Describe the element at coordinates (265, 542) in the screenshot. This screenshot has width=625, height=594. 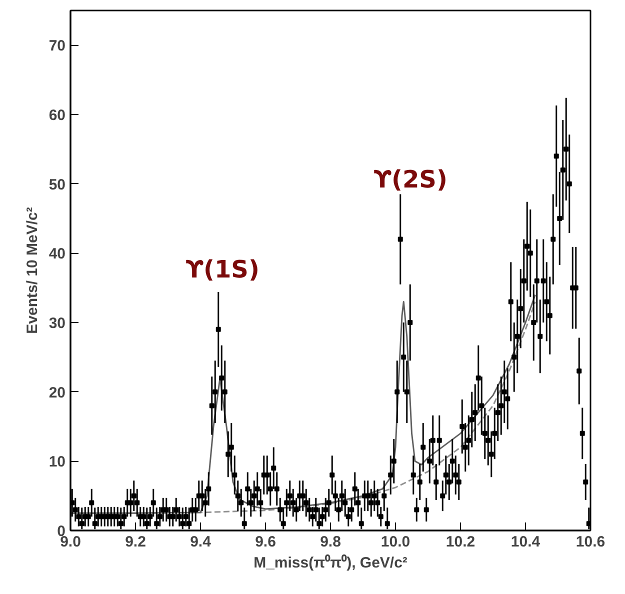
I see `x-tick-label: 9.6` at that location.